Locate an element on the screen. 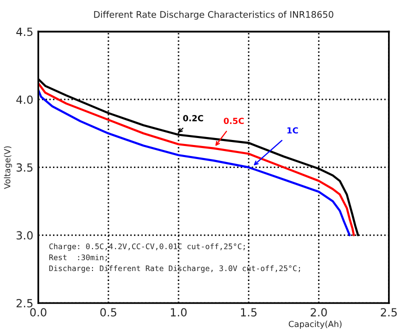  y-tick-label: 4.0 is located at coordinates (24, 99).